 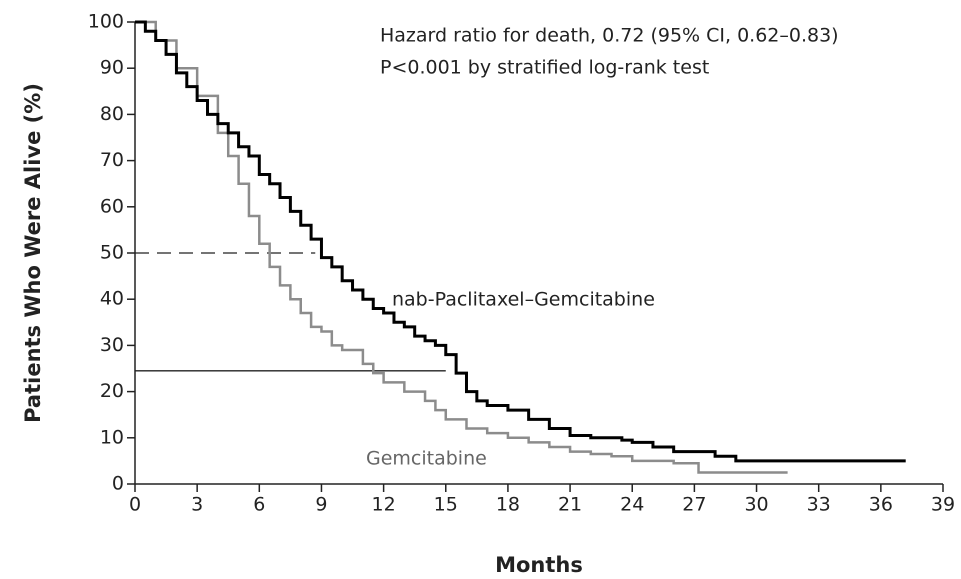 I want to click on y-tick-label: 50, so click(x=112, y=253).